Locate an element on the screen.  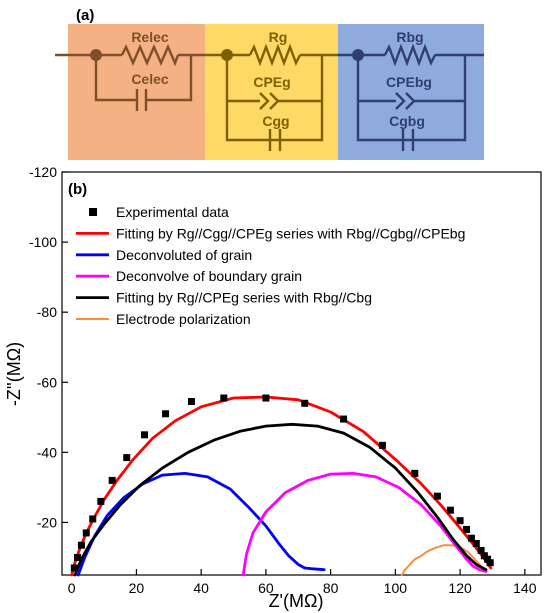
boundary-section-background is located at coordinates (411, 92).